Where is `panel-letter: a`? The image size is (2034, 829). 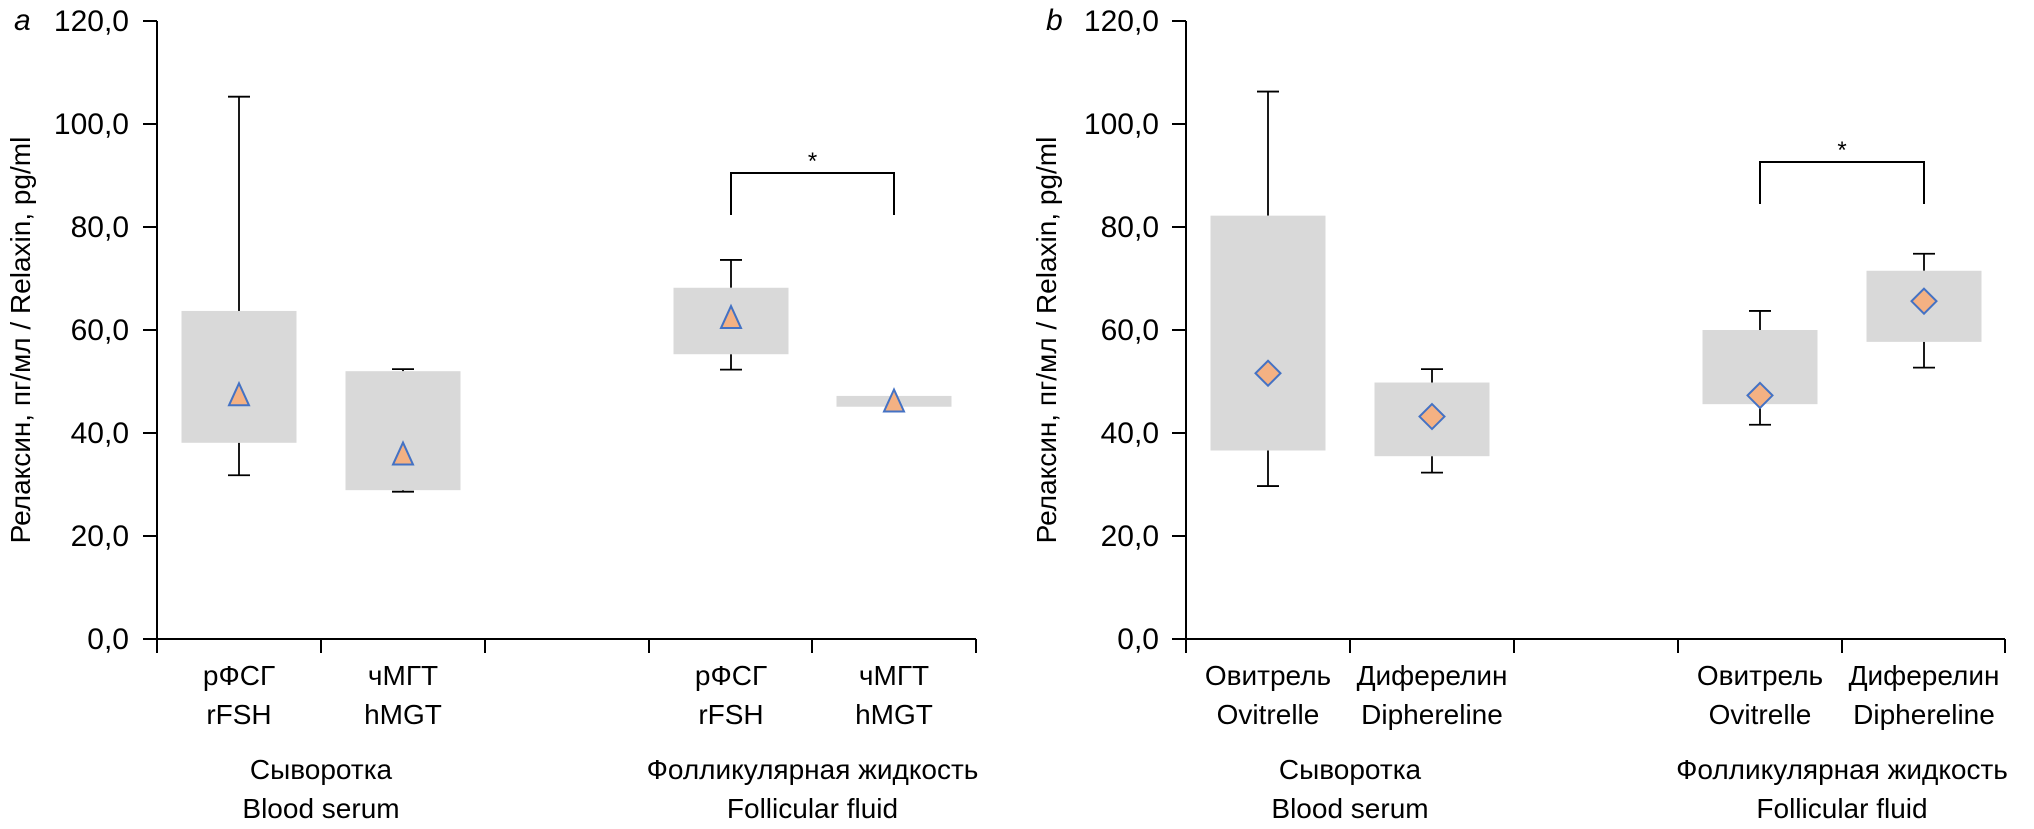
panel-letter: a is located at coordinates (22, 20).